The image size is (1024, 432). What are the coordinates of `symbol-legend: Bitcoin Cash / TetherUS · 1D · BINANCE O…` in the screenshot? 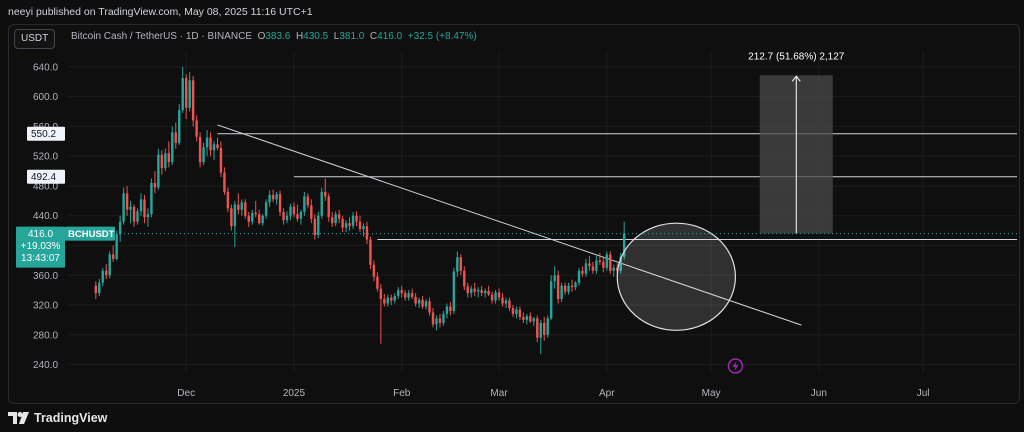 It's located at (274, 36).